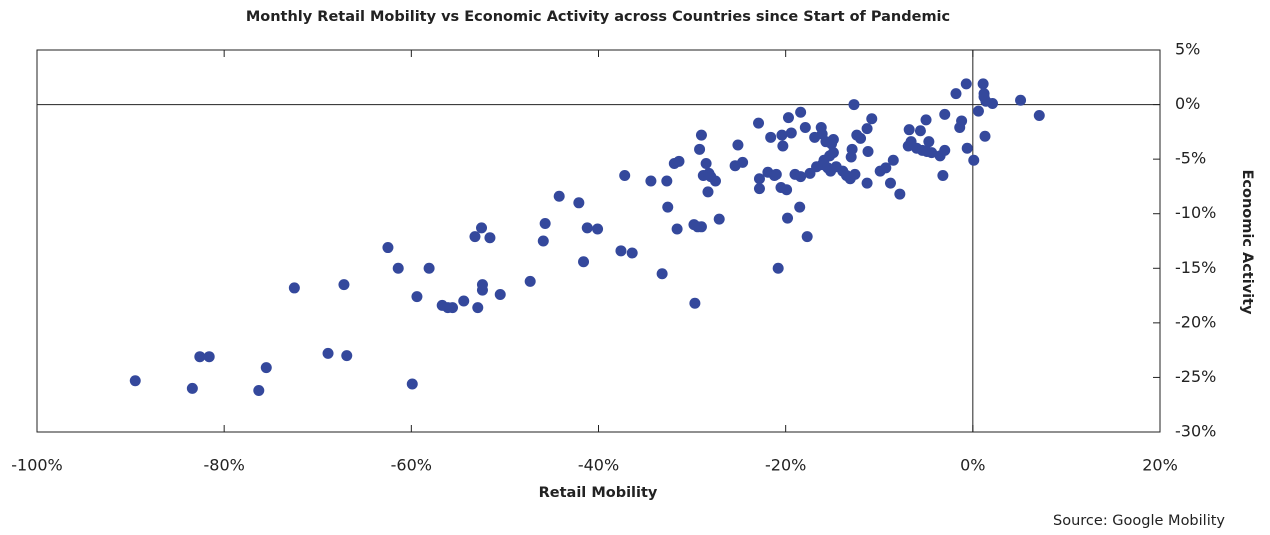 This screenshot has height=535, width=1270. What do you see at coordinates (785, 465) in the screenshot?
I see `x-tick-label: -20%` at bounding box center [785, 465].